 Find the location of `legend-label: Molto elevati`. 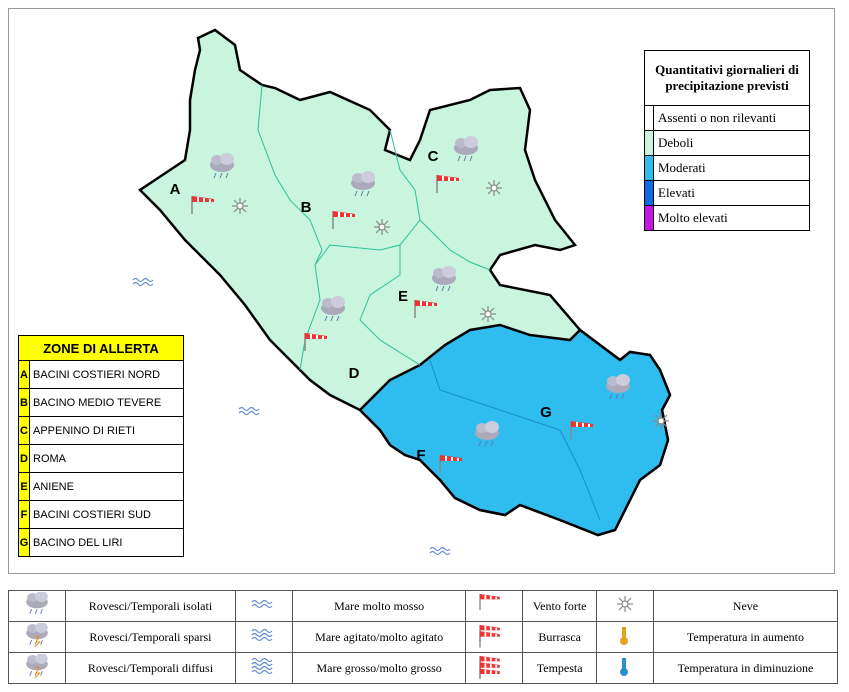

legend-label: Molto elevati is located at coordinates (731, 218).